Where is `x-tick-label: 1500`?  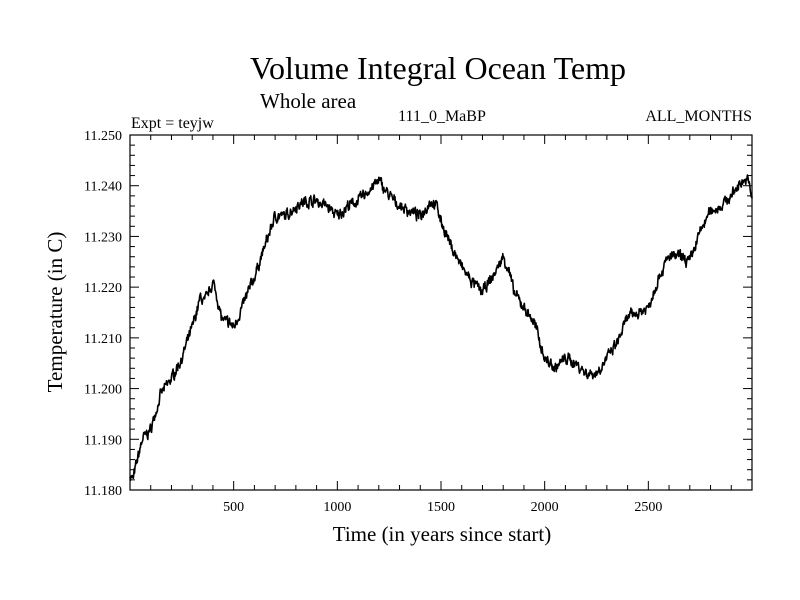
x-tick-label: 1500 is located at coordinates (441, 507).